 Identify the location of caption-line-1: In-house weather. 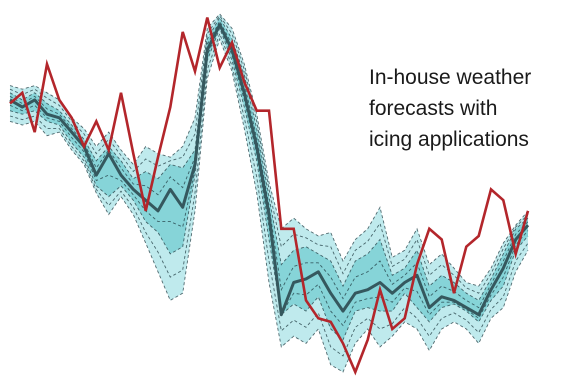
(450, 77).